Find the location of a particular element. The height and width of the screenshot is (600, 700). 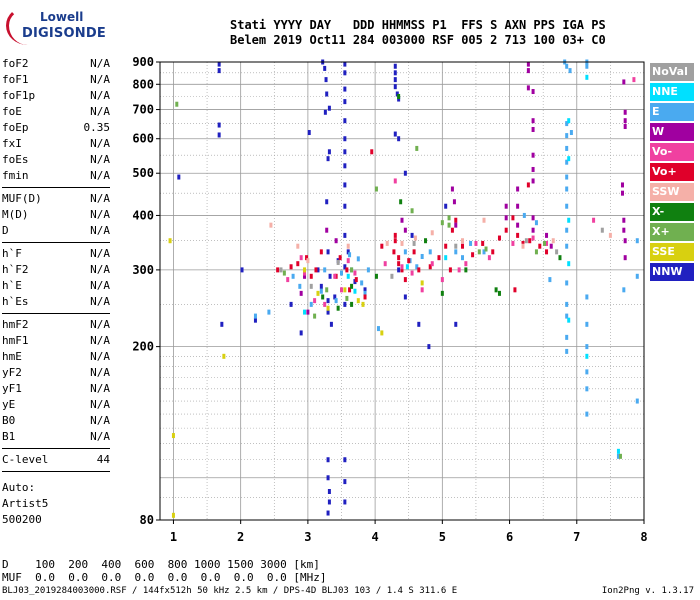

param-group-clevel: C-level 44 is located at coordinates (56, 460).